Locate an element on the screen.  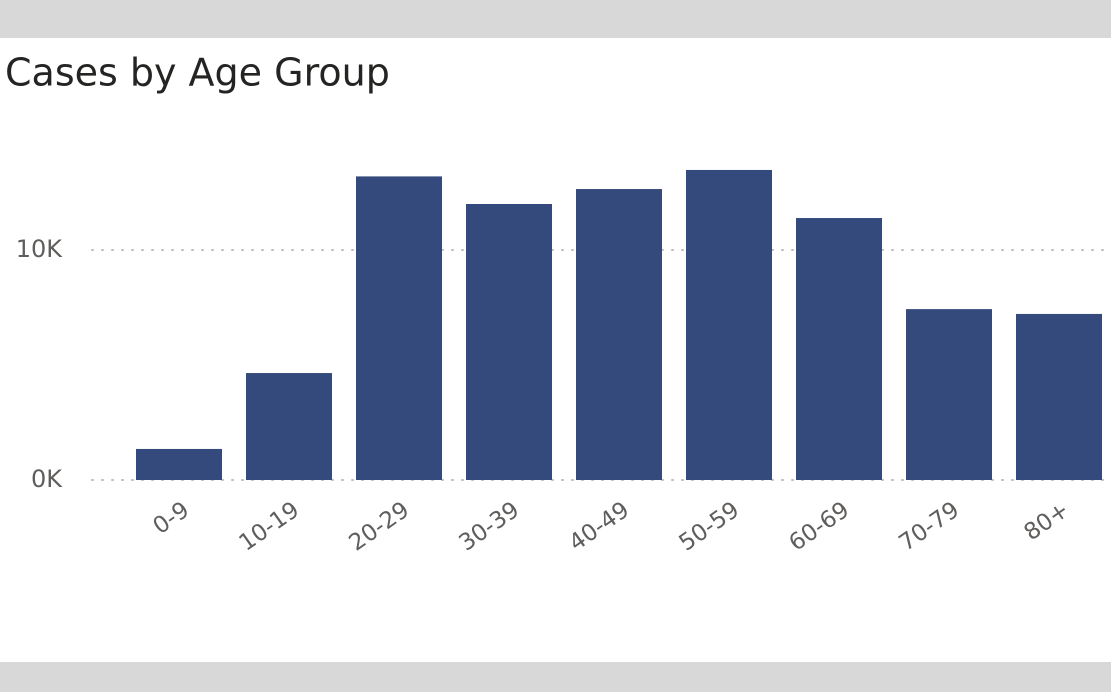
bottom-band is located at coordinates (555, 677).